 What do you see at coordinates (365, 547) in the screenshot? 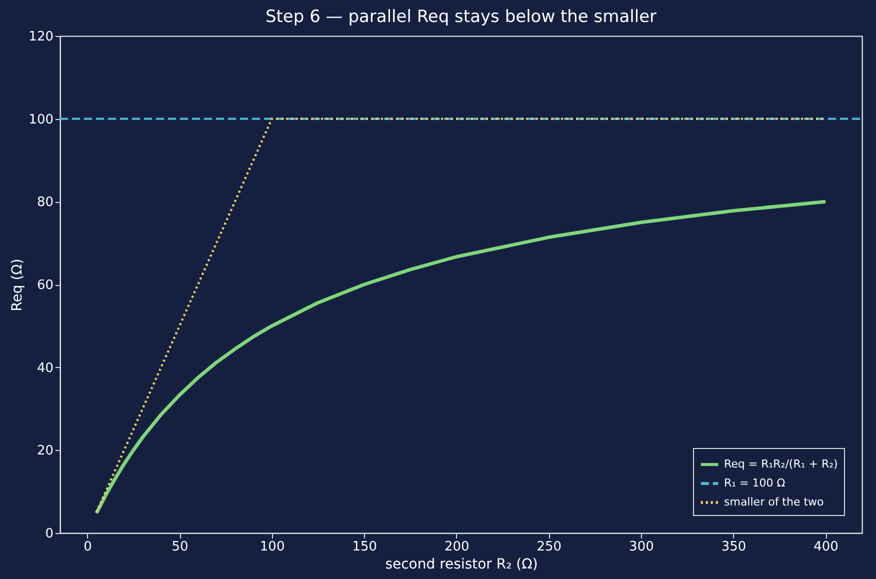
I see `x-tick-label: 150` at bounding box center [365, 547].